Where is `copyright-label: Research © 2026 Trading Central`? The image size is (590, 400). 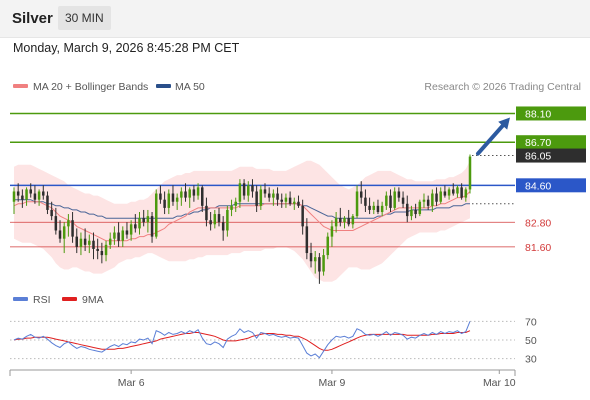
copyright-label: Research © 2026 Trading Central is located at coordinates (502, 87).